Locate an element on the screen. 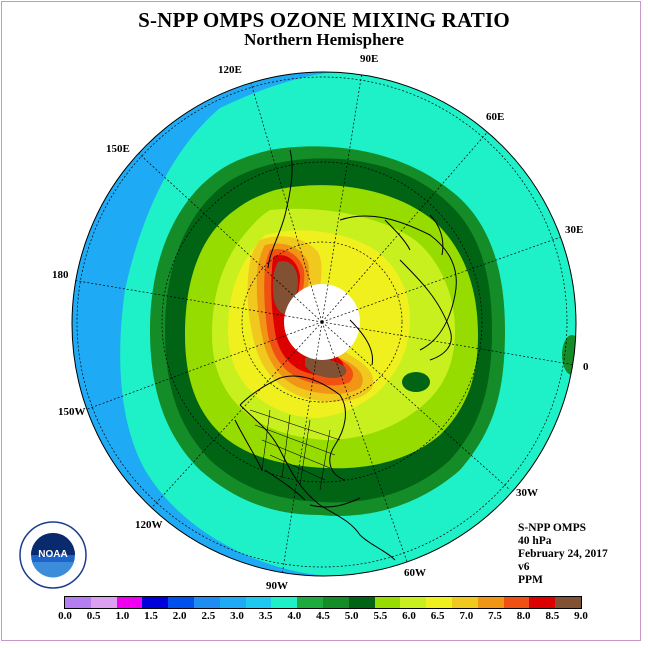 The height and width of the screenshot is (648, 648). meridian-label-120w: 120W is located at coordinates (149, 525).